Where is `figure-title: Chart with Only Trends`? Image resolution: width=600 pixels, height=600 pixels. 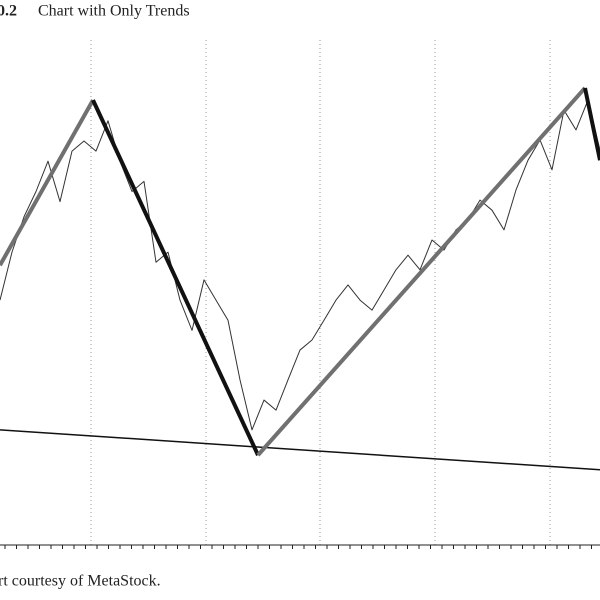 figure-title: Chart with Only Trends is located at coordinates (114, 11).